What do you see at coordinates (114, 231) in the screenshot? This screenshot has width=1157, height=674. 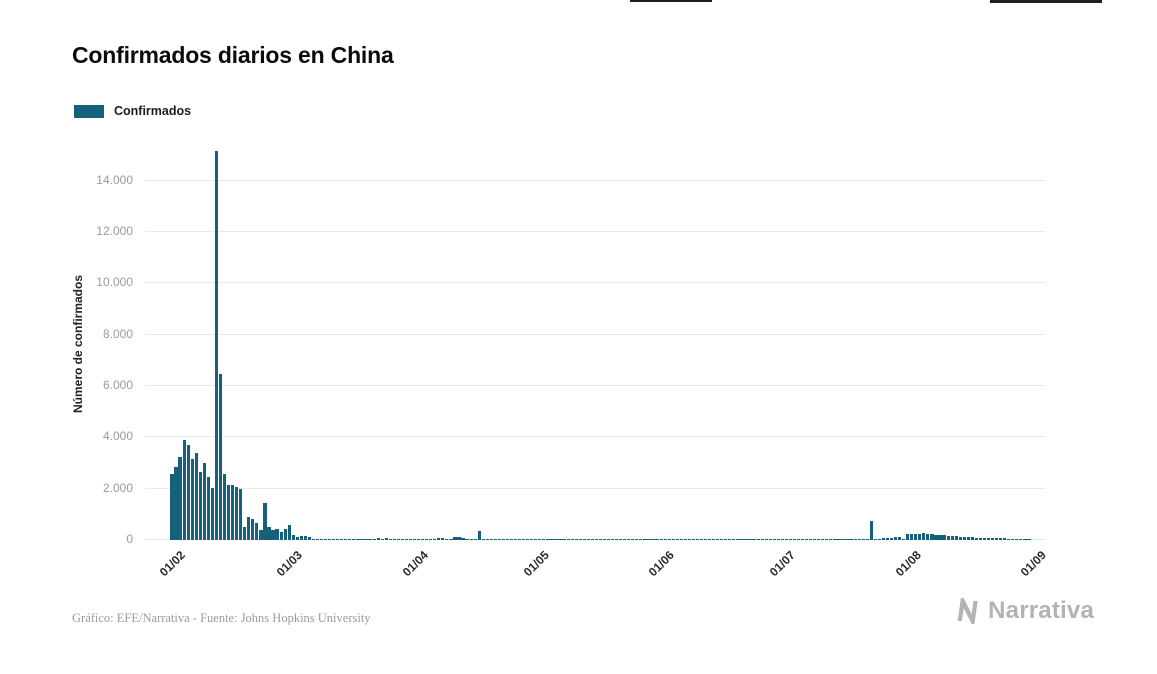 I see `y-tick-label: 12.000` at bounding box center [114, 231].